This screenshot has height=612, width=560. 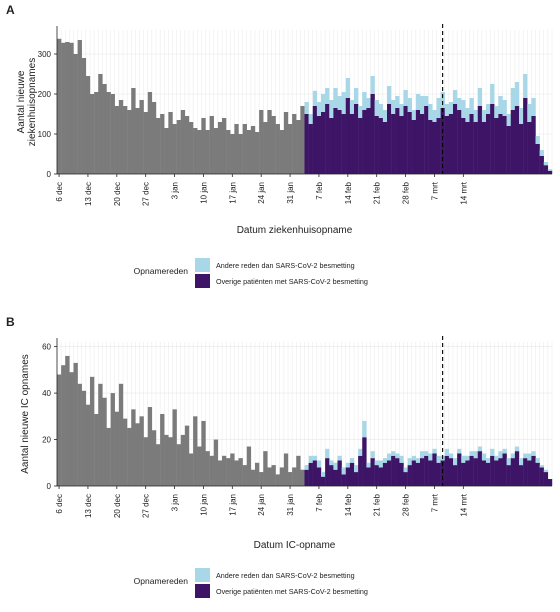 I want to click on x-tick-label: 27 dec, so click(x=146, y=194).